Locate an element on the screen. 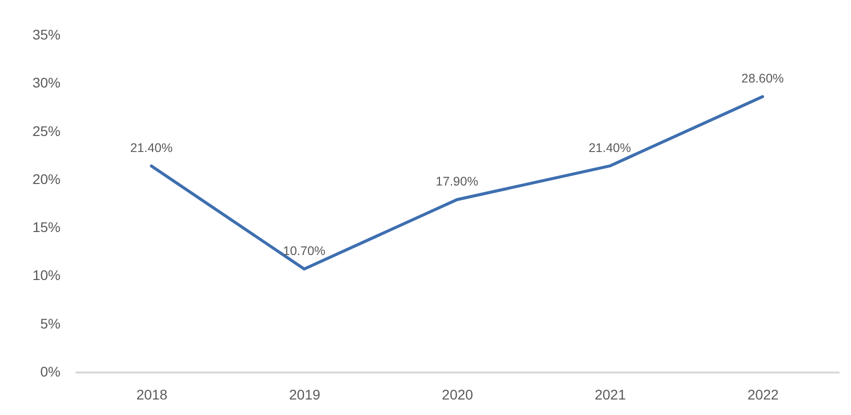 The height and width of the screenshot is (415, 851). y-tick-label: 25% is located at coordinates (46, 130).